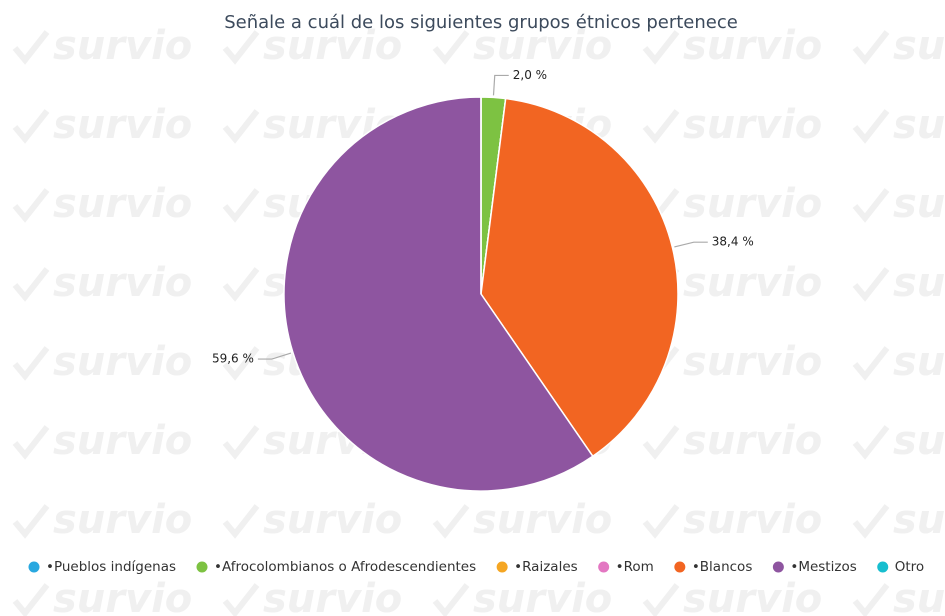 The height and width of the screenshot is (616, 945). I want to click on legend-label: •Raizales, so click(546, 567).